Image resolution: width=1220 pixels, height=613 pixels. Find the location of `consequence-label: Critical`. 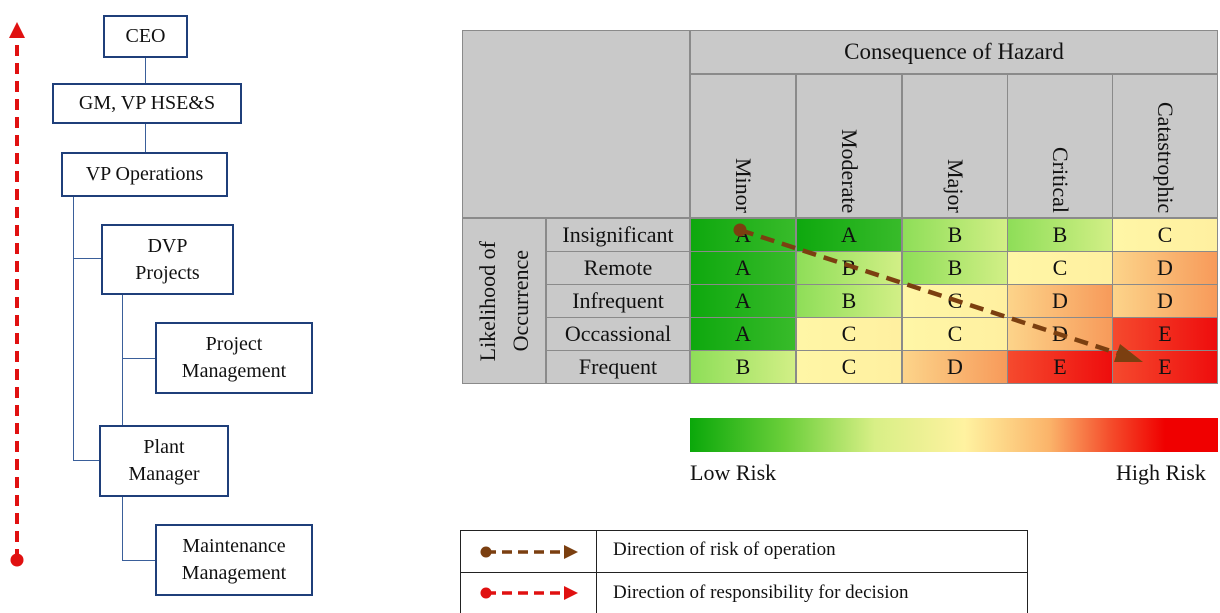

consequence-label: Critical is located at coordinates (1060, 180).